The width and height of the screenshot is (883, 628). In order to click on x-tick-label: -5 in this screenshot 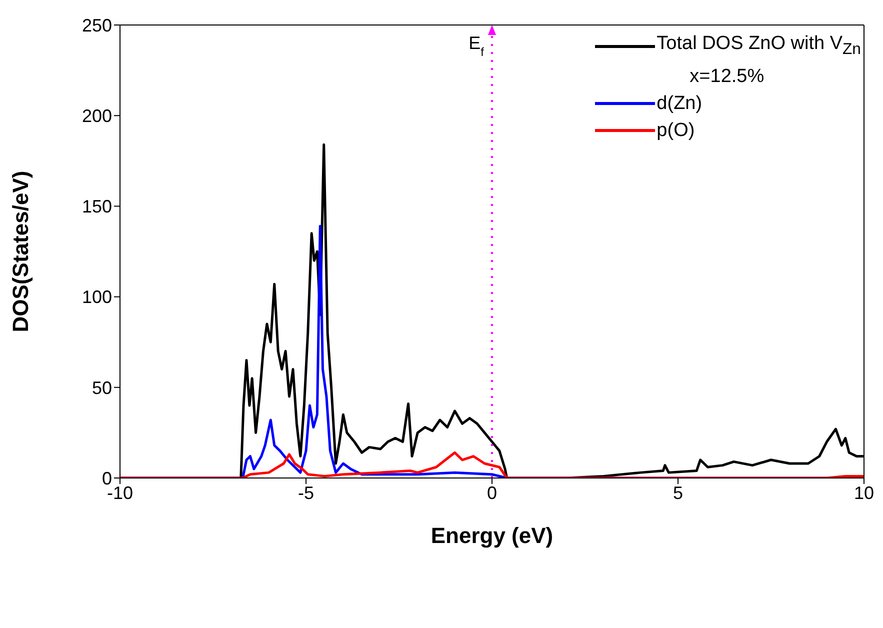, I will do `click(306, 492)`.